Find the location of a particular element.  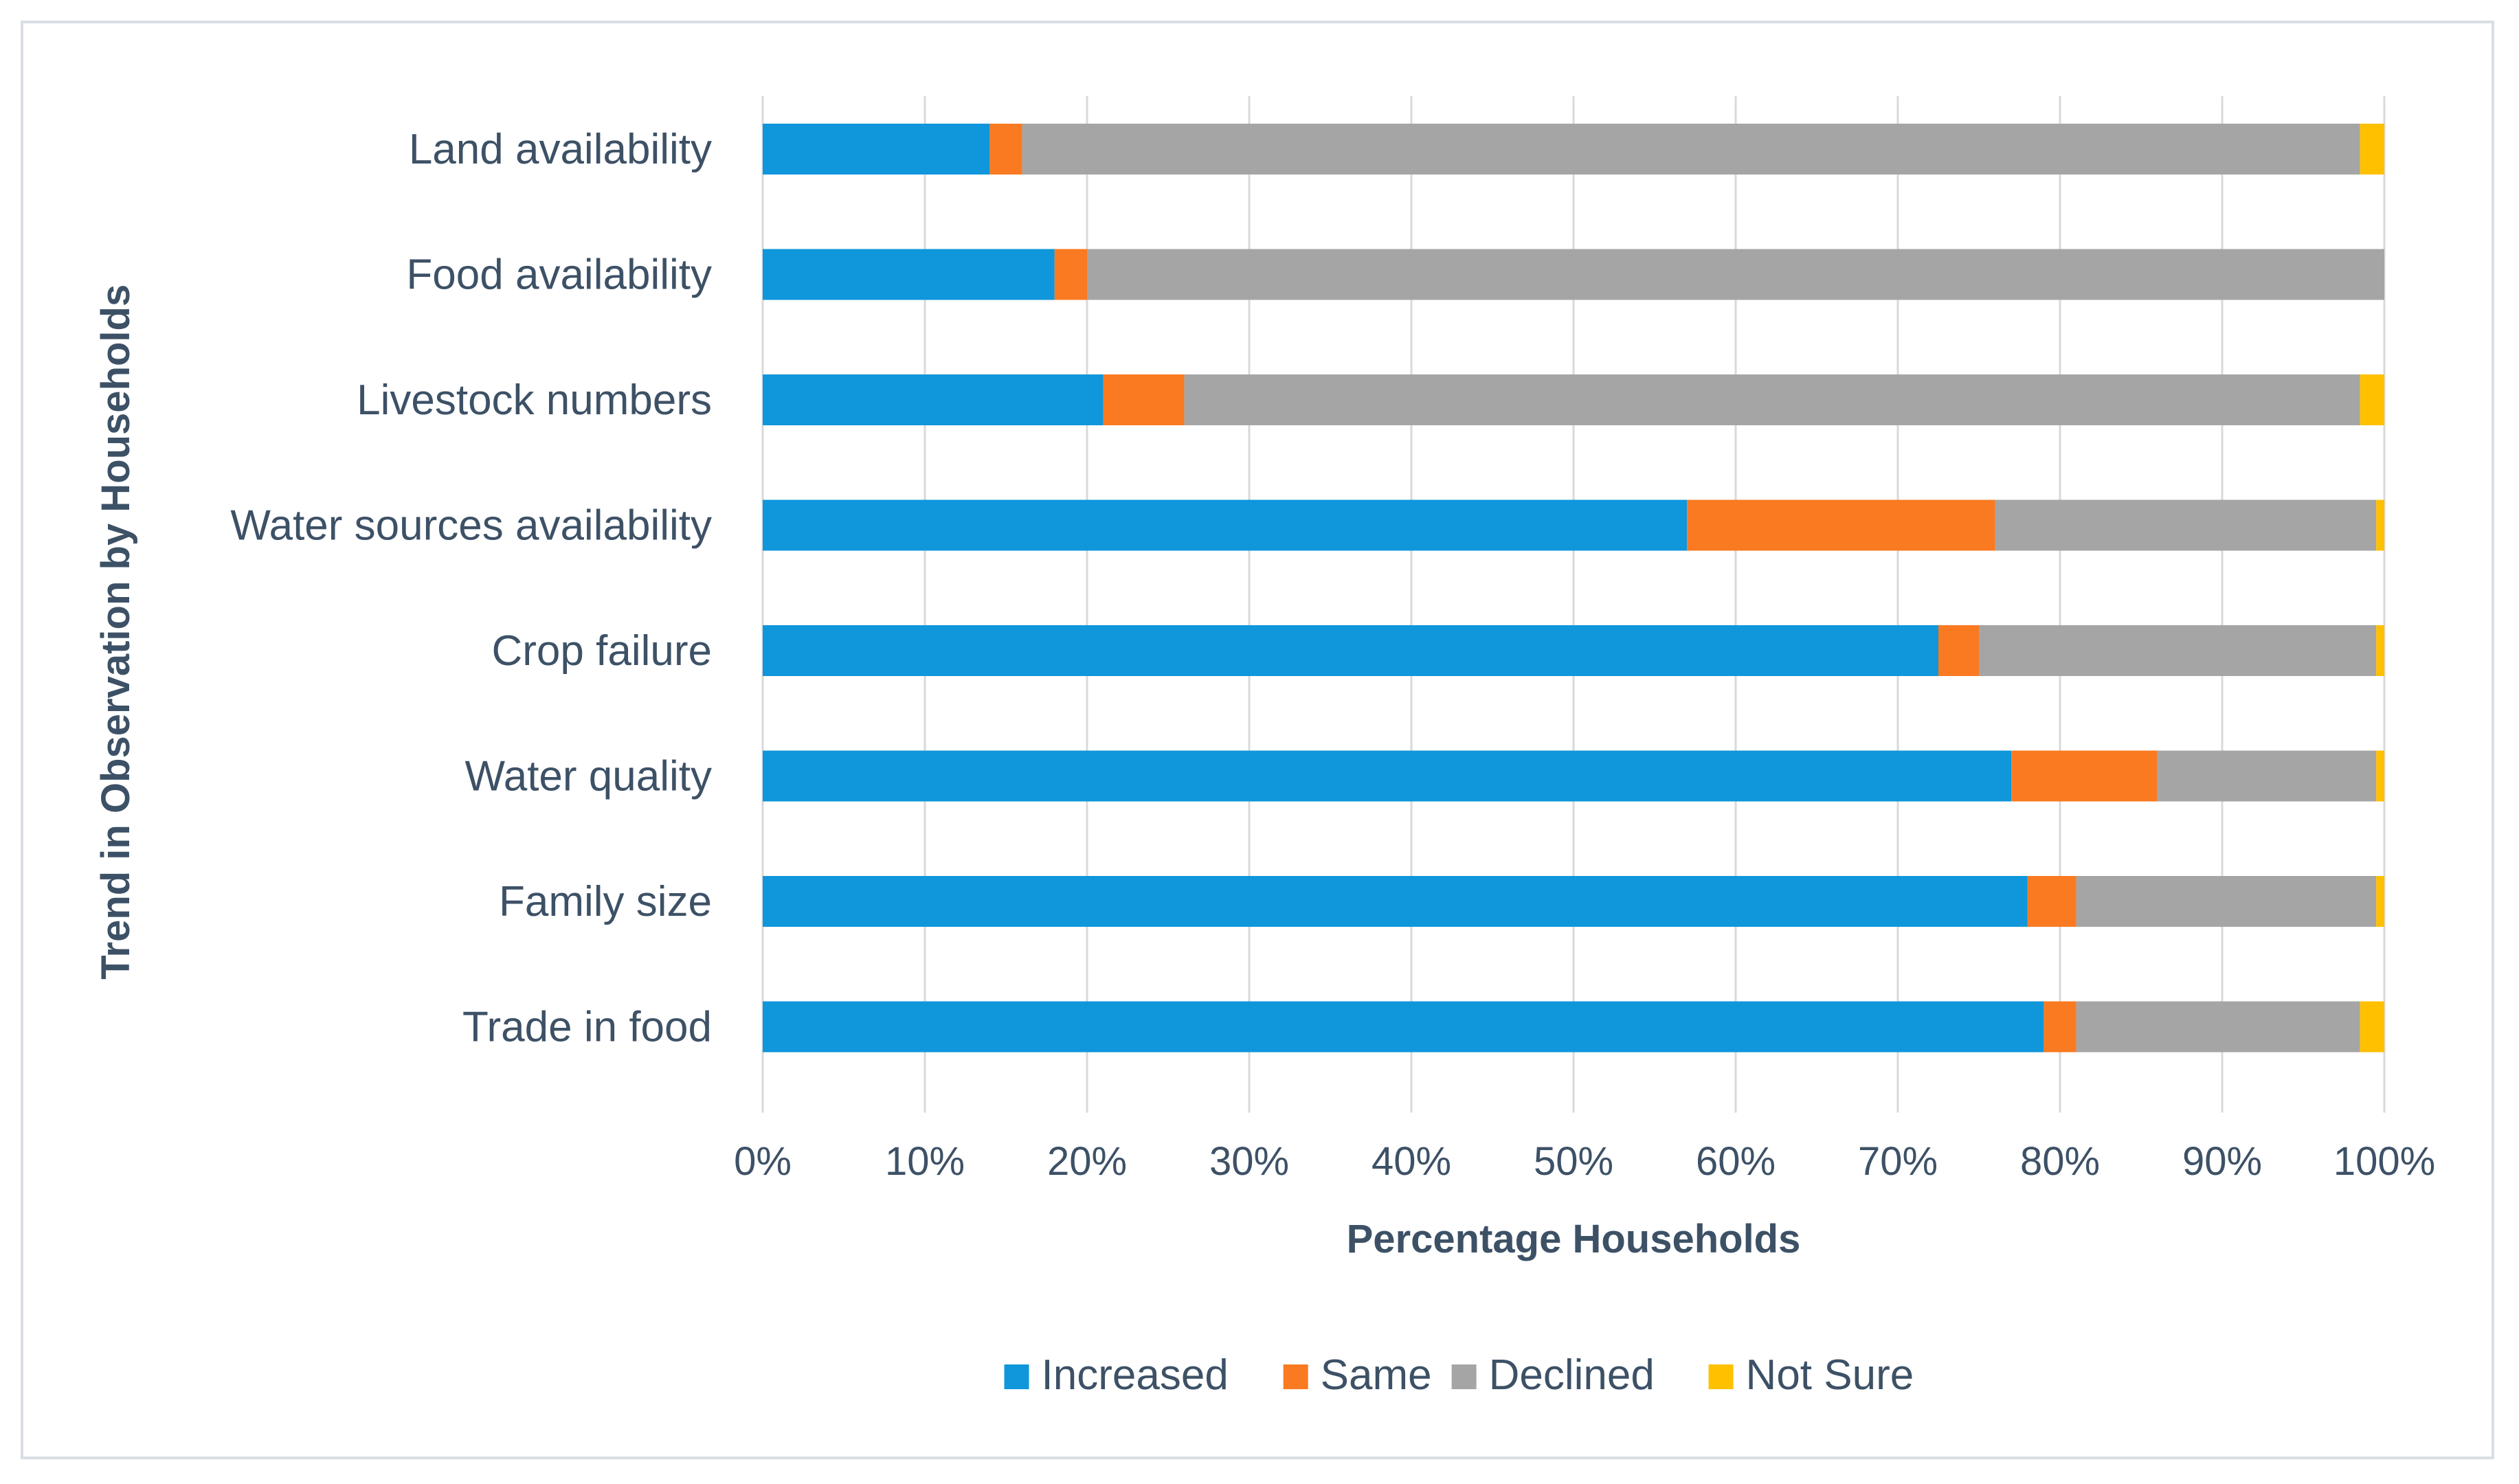

category-label: Crop failure is located at coordinates (602, 651).